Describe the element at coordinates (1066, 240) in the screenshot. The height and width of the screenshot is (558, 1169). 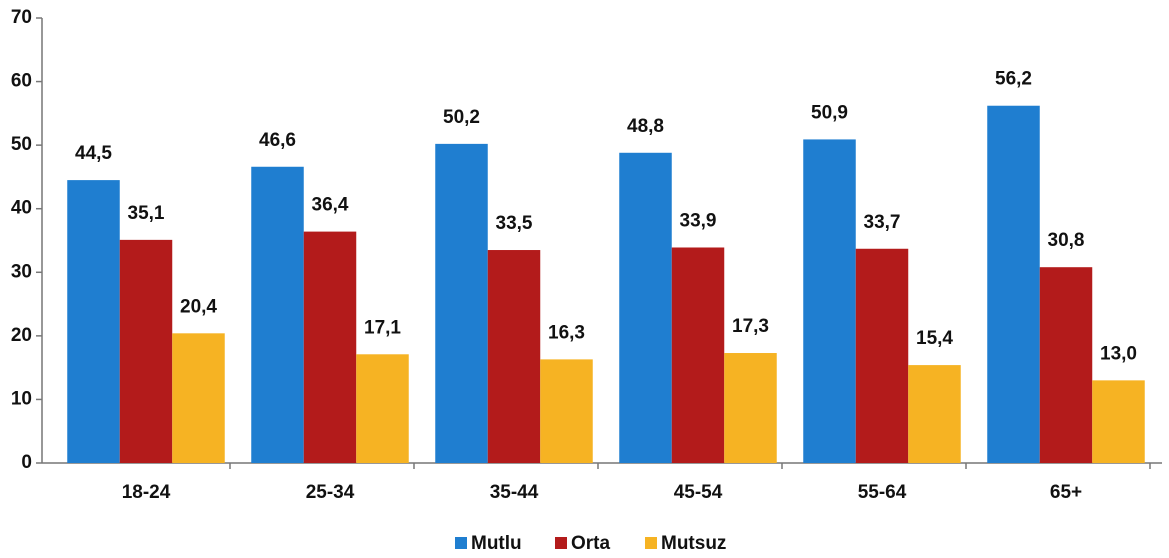
I see `value-label: 30,8` at that location.